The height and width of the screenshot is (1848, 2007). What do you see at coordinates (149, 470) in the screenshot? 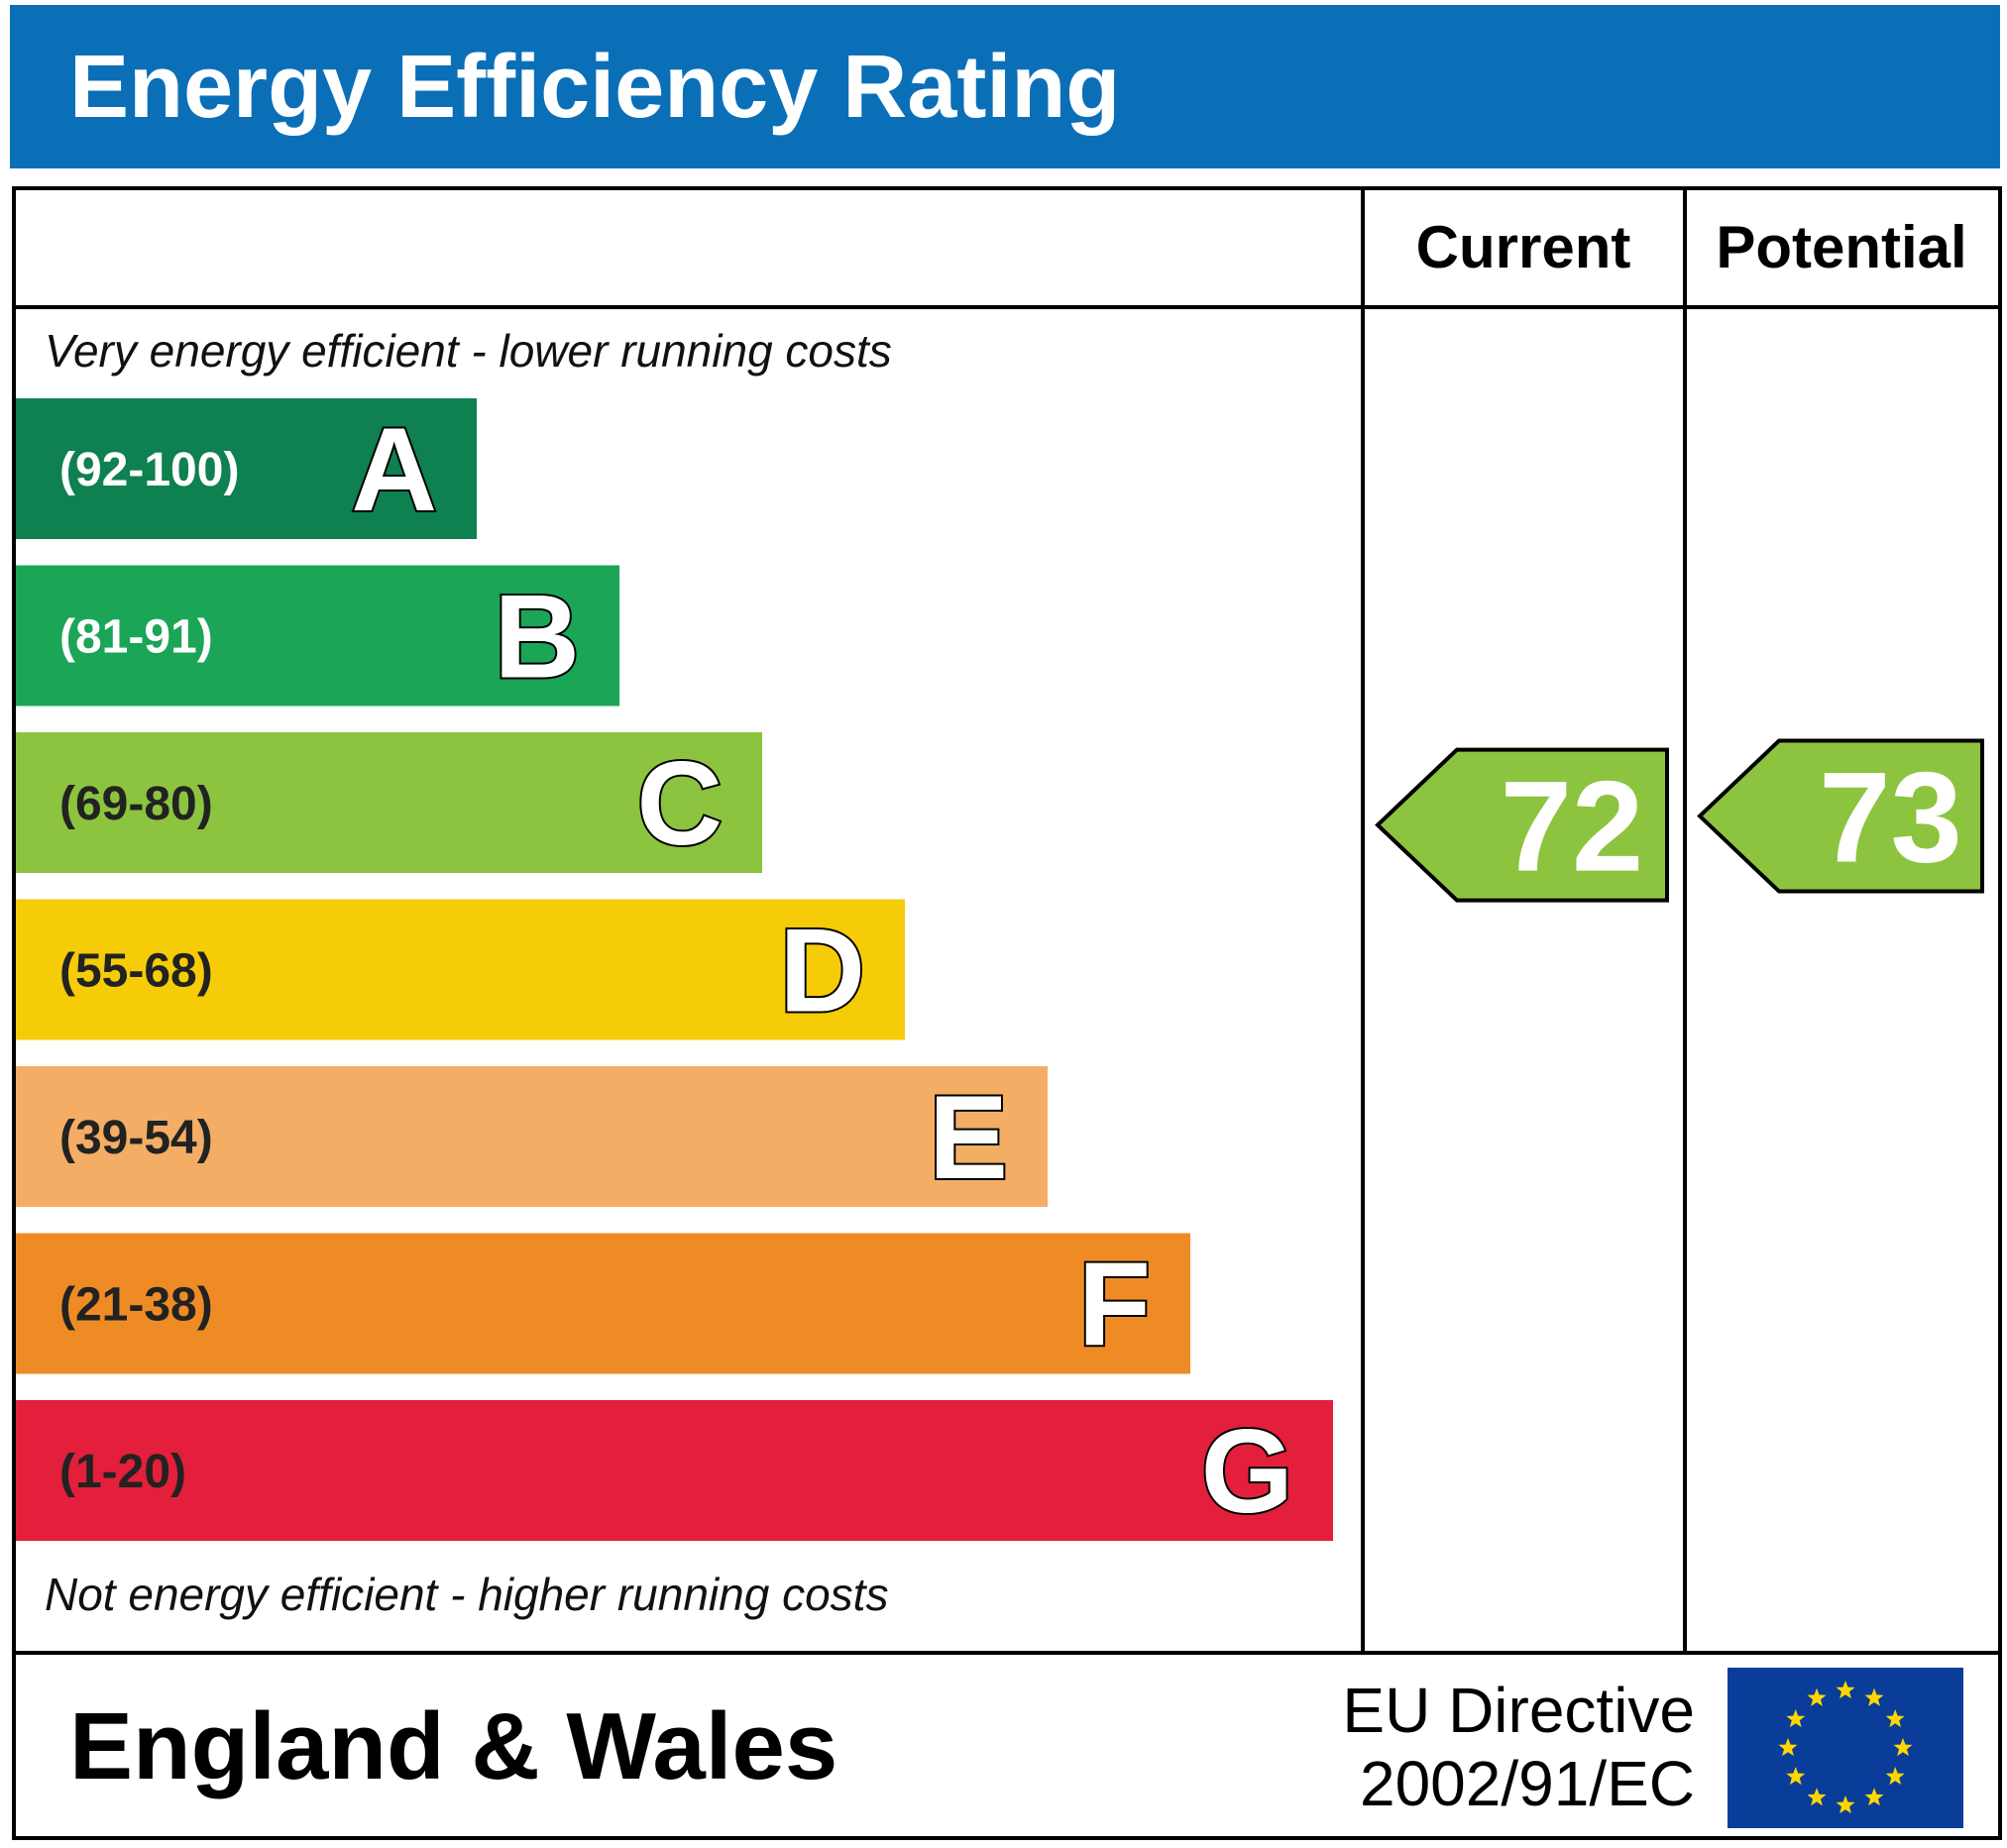
I see `band-range-a: (92-100)` at bounding box center [149, 470].